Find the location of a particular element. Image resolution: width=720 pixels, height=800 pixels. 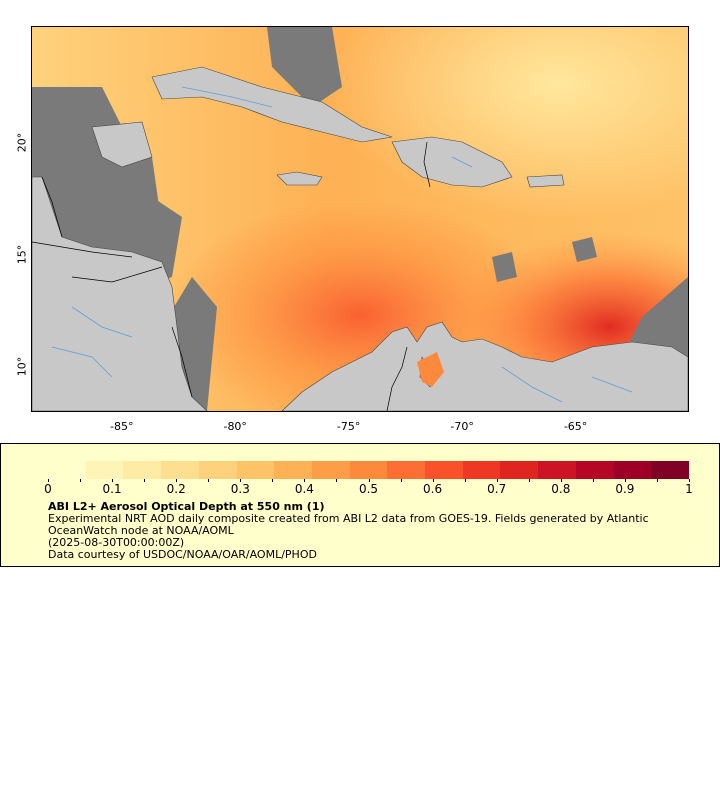

colorbar-tick-label: 0.4 is located at coordinates (304, 489).